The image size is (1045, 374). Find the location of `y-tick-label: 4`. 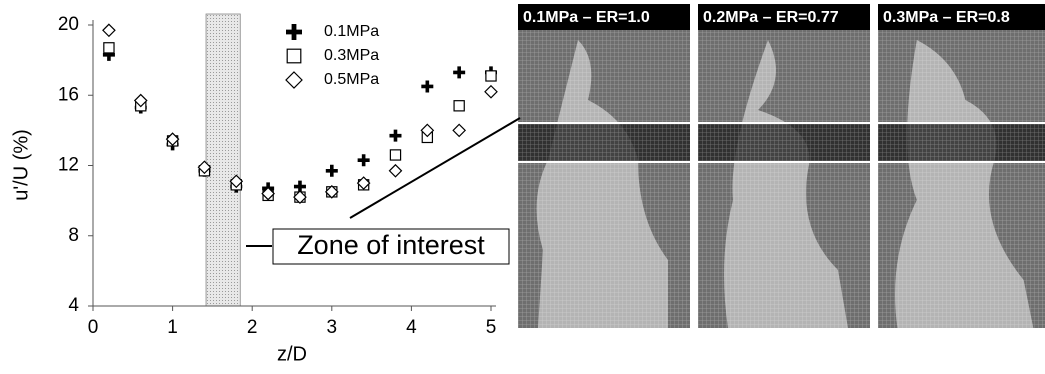

y-tick-label: 4 is located at coordinates (73, 305).